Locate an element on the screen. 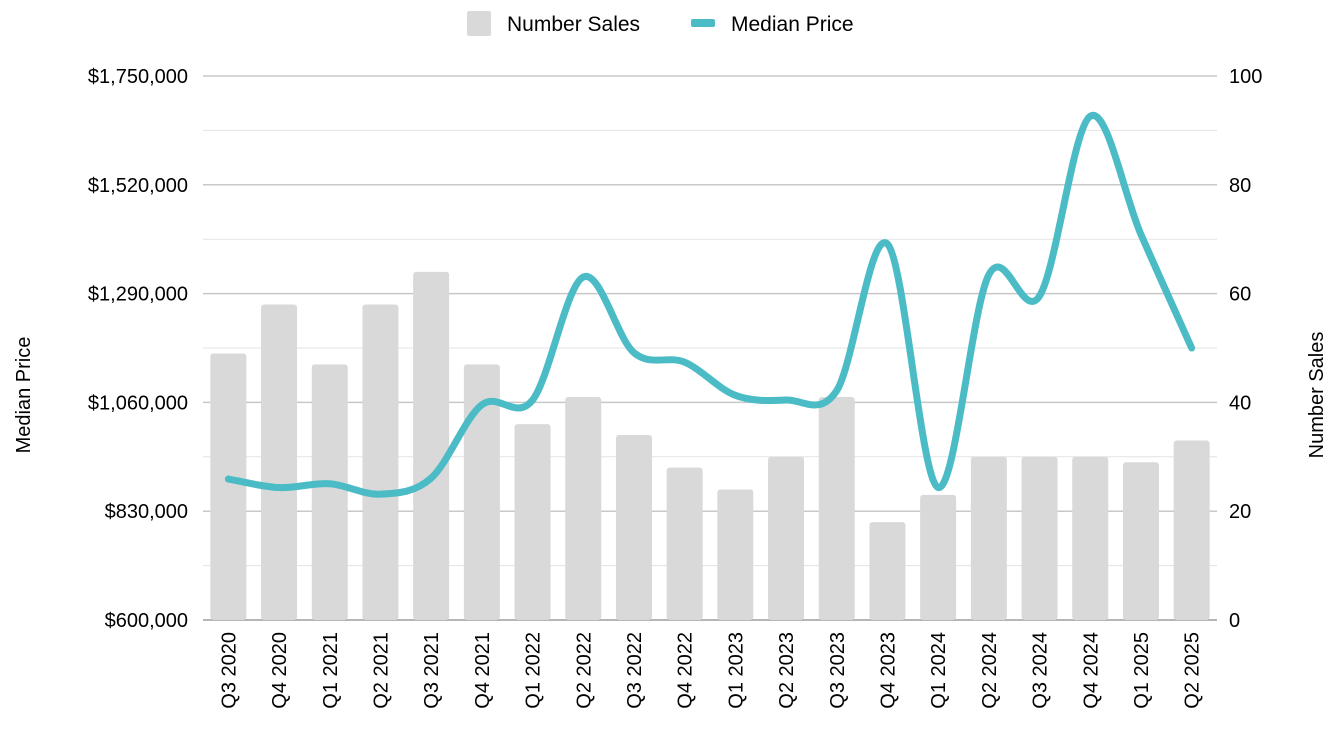  x-tick-label: Q4 2020 is located at coordinates (280, 670).